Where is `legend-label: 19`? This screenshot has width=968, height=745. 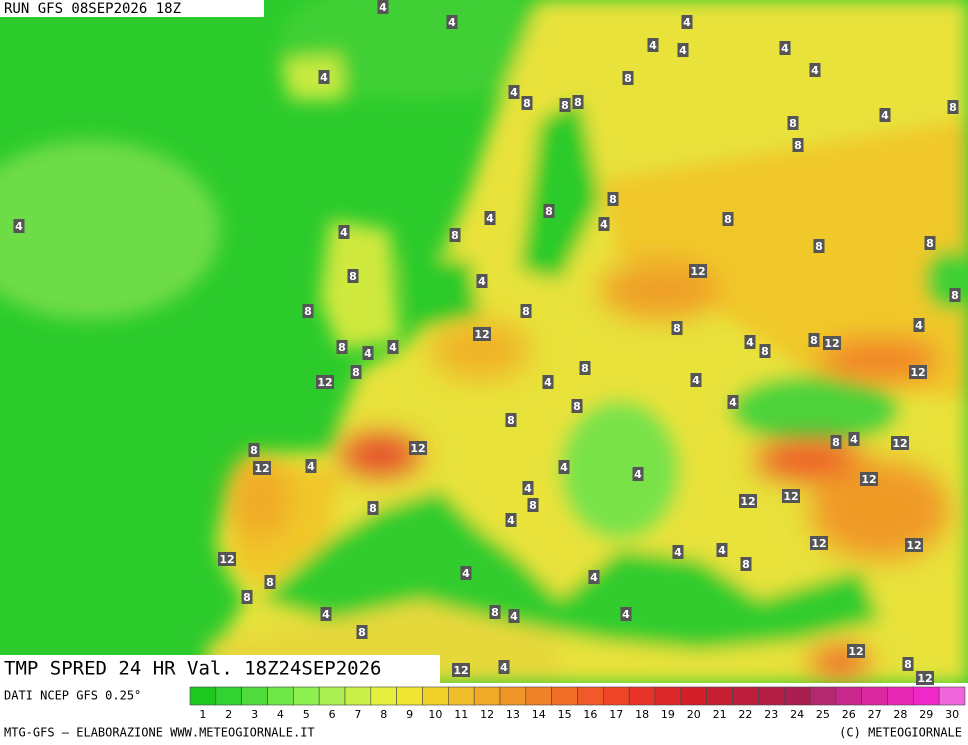 legend-label: 19 is located at coordinates (668, 714).